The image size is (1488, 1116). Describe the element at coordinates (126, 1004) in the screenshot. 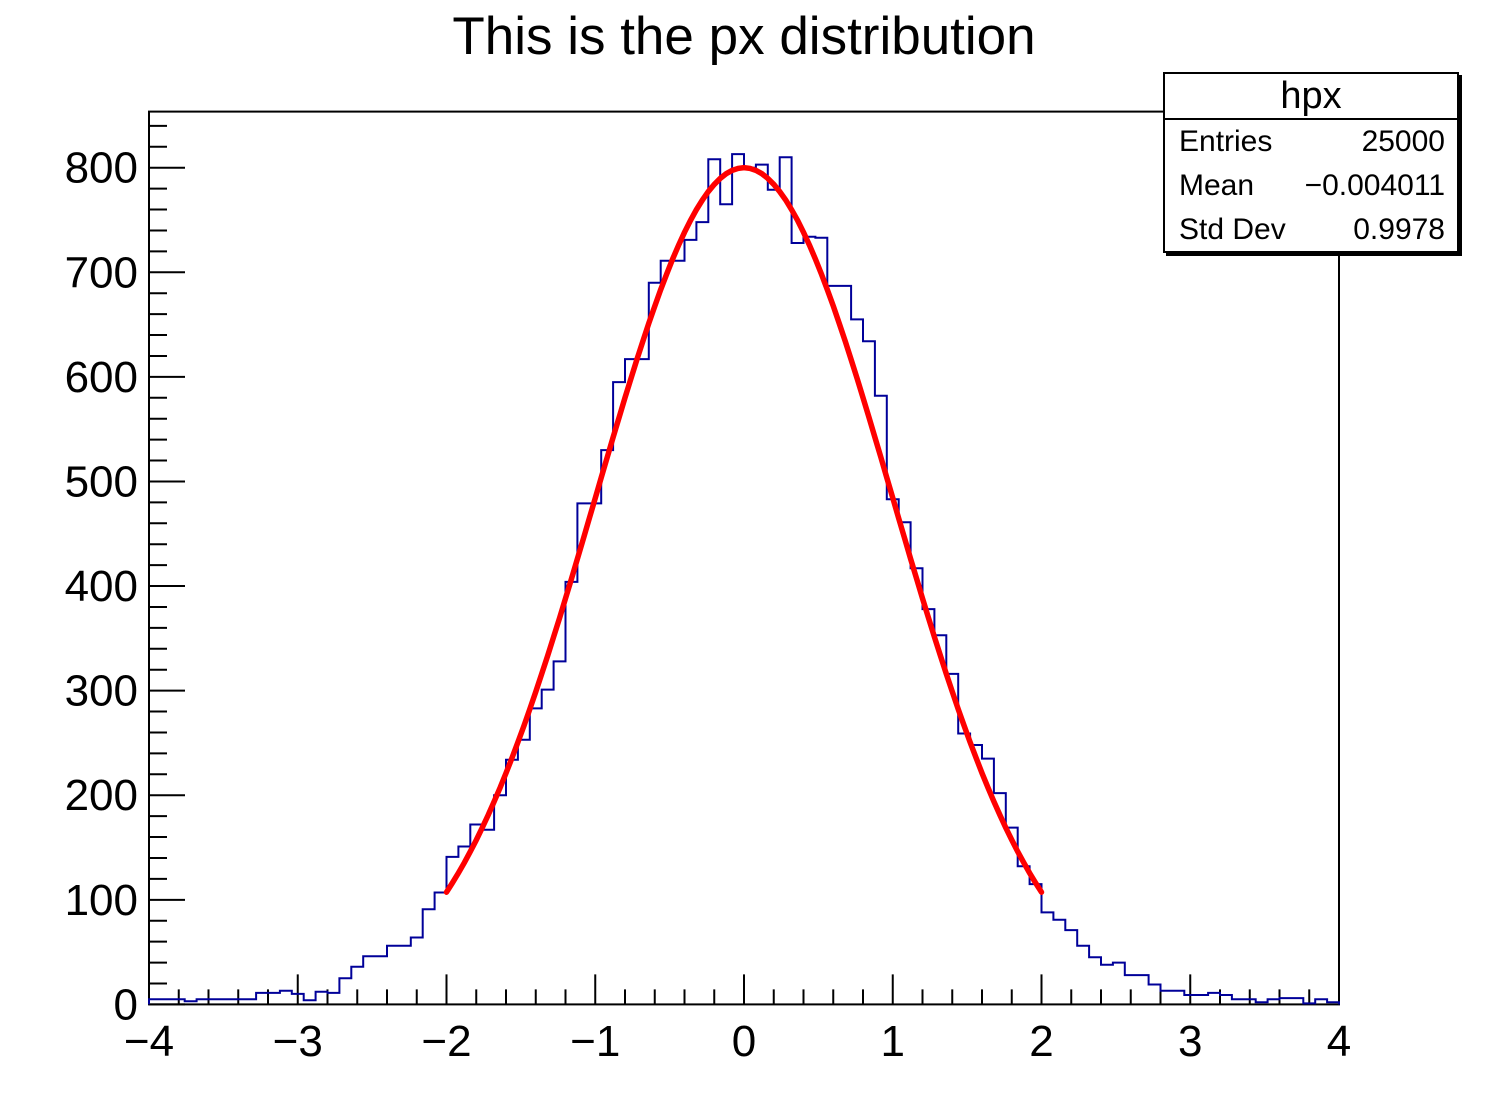

I see `y-axis-tick-label: 0` at that location.